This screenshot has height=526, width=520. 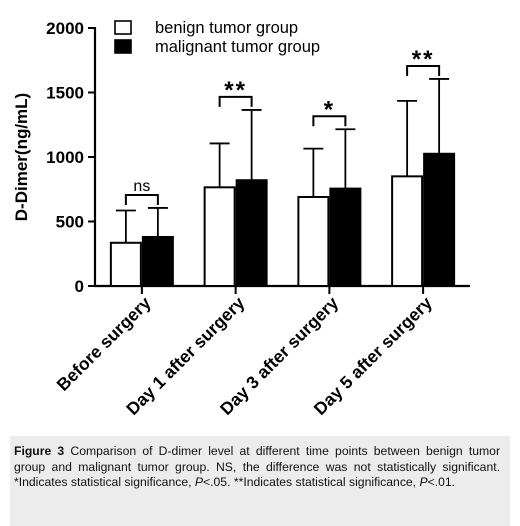 What do you see at coordinates (423, 482) in the screenshot?
I see `caption-p-2: P` at bounding box center [423, 482].